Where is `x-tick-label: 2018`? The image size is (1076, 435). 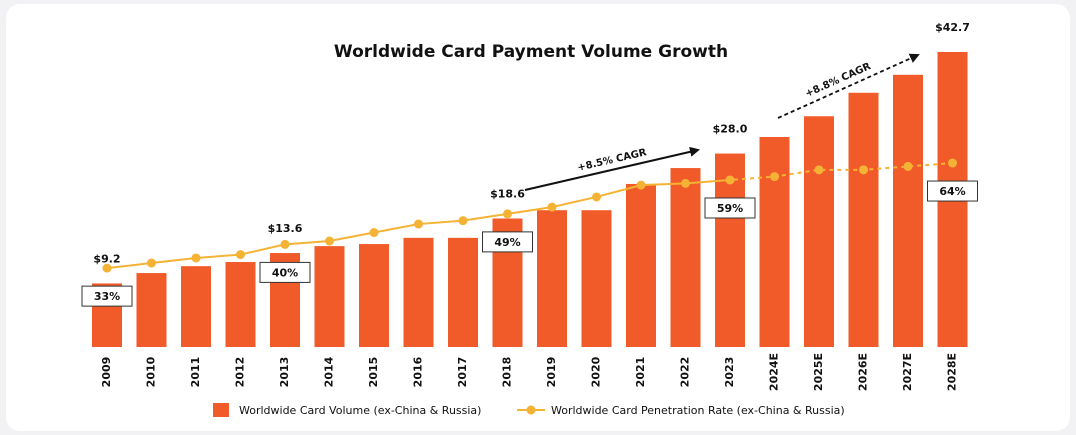 x-tick-label: 2018 is located at coordinates (507, 372).